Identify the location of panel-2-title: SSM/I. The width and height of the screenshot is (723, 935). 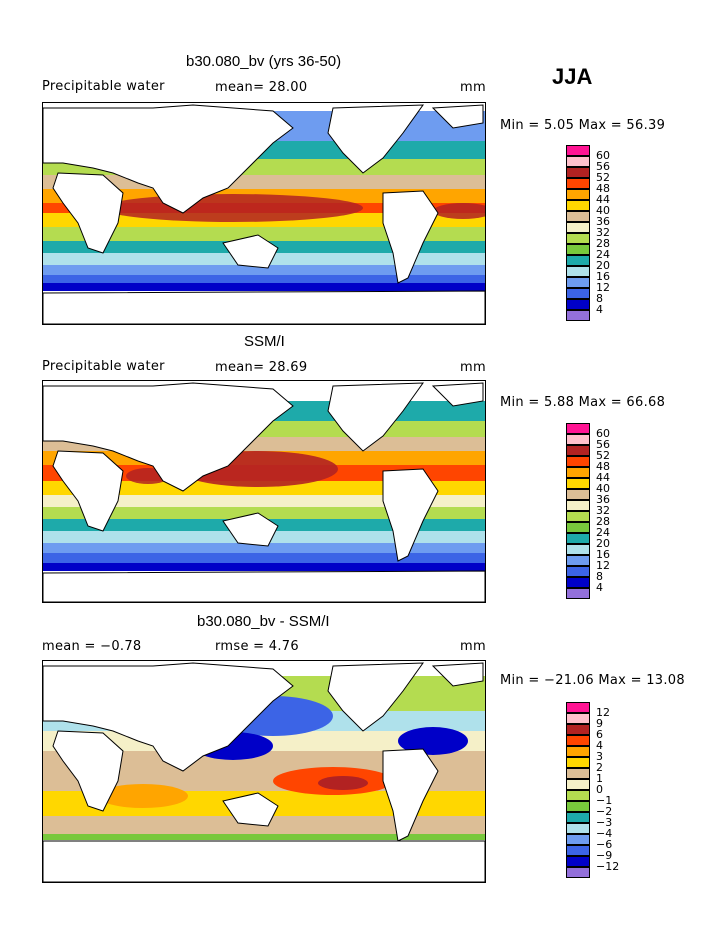
(264, 341).